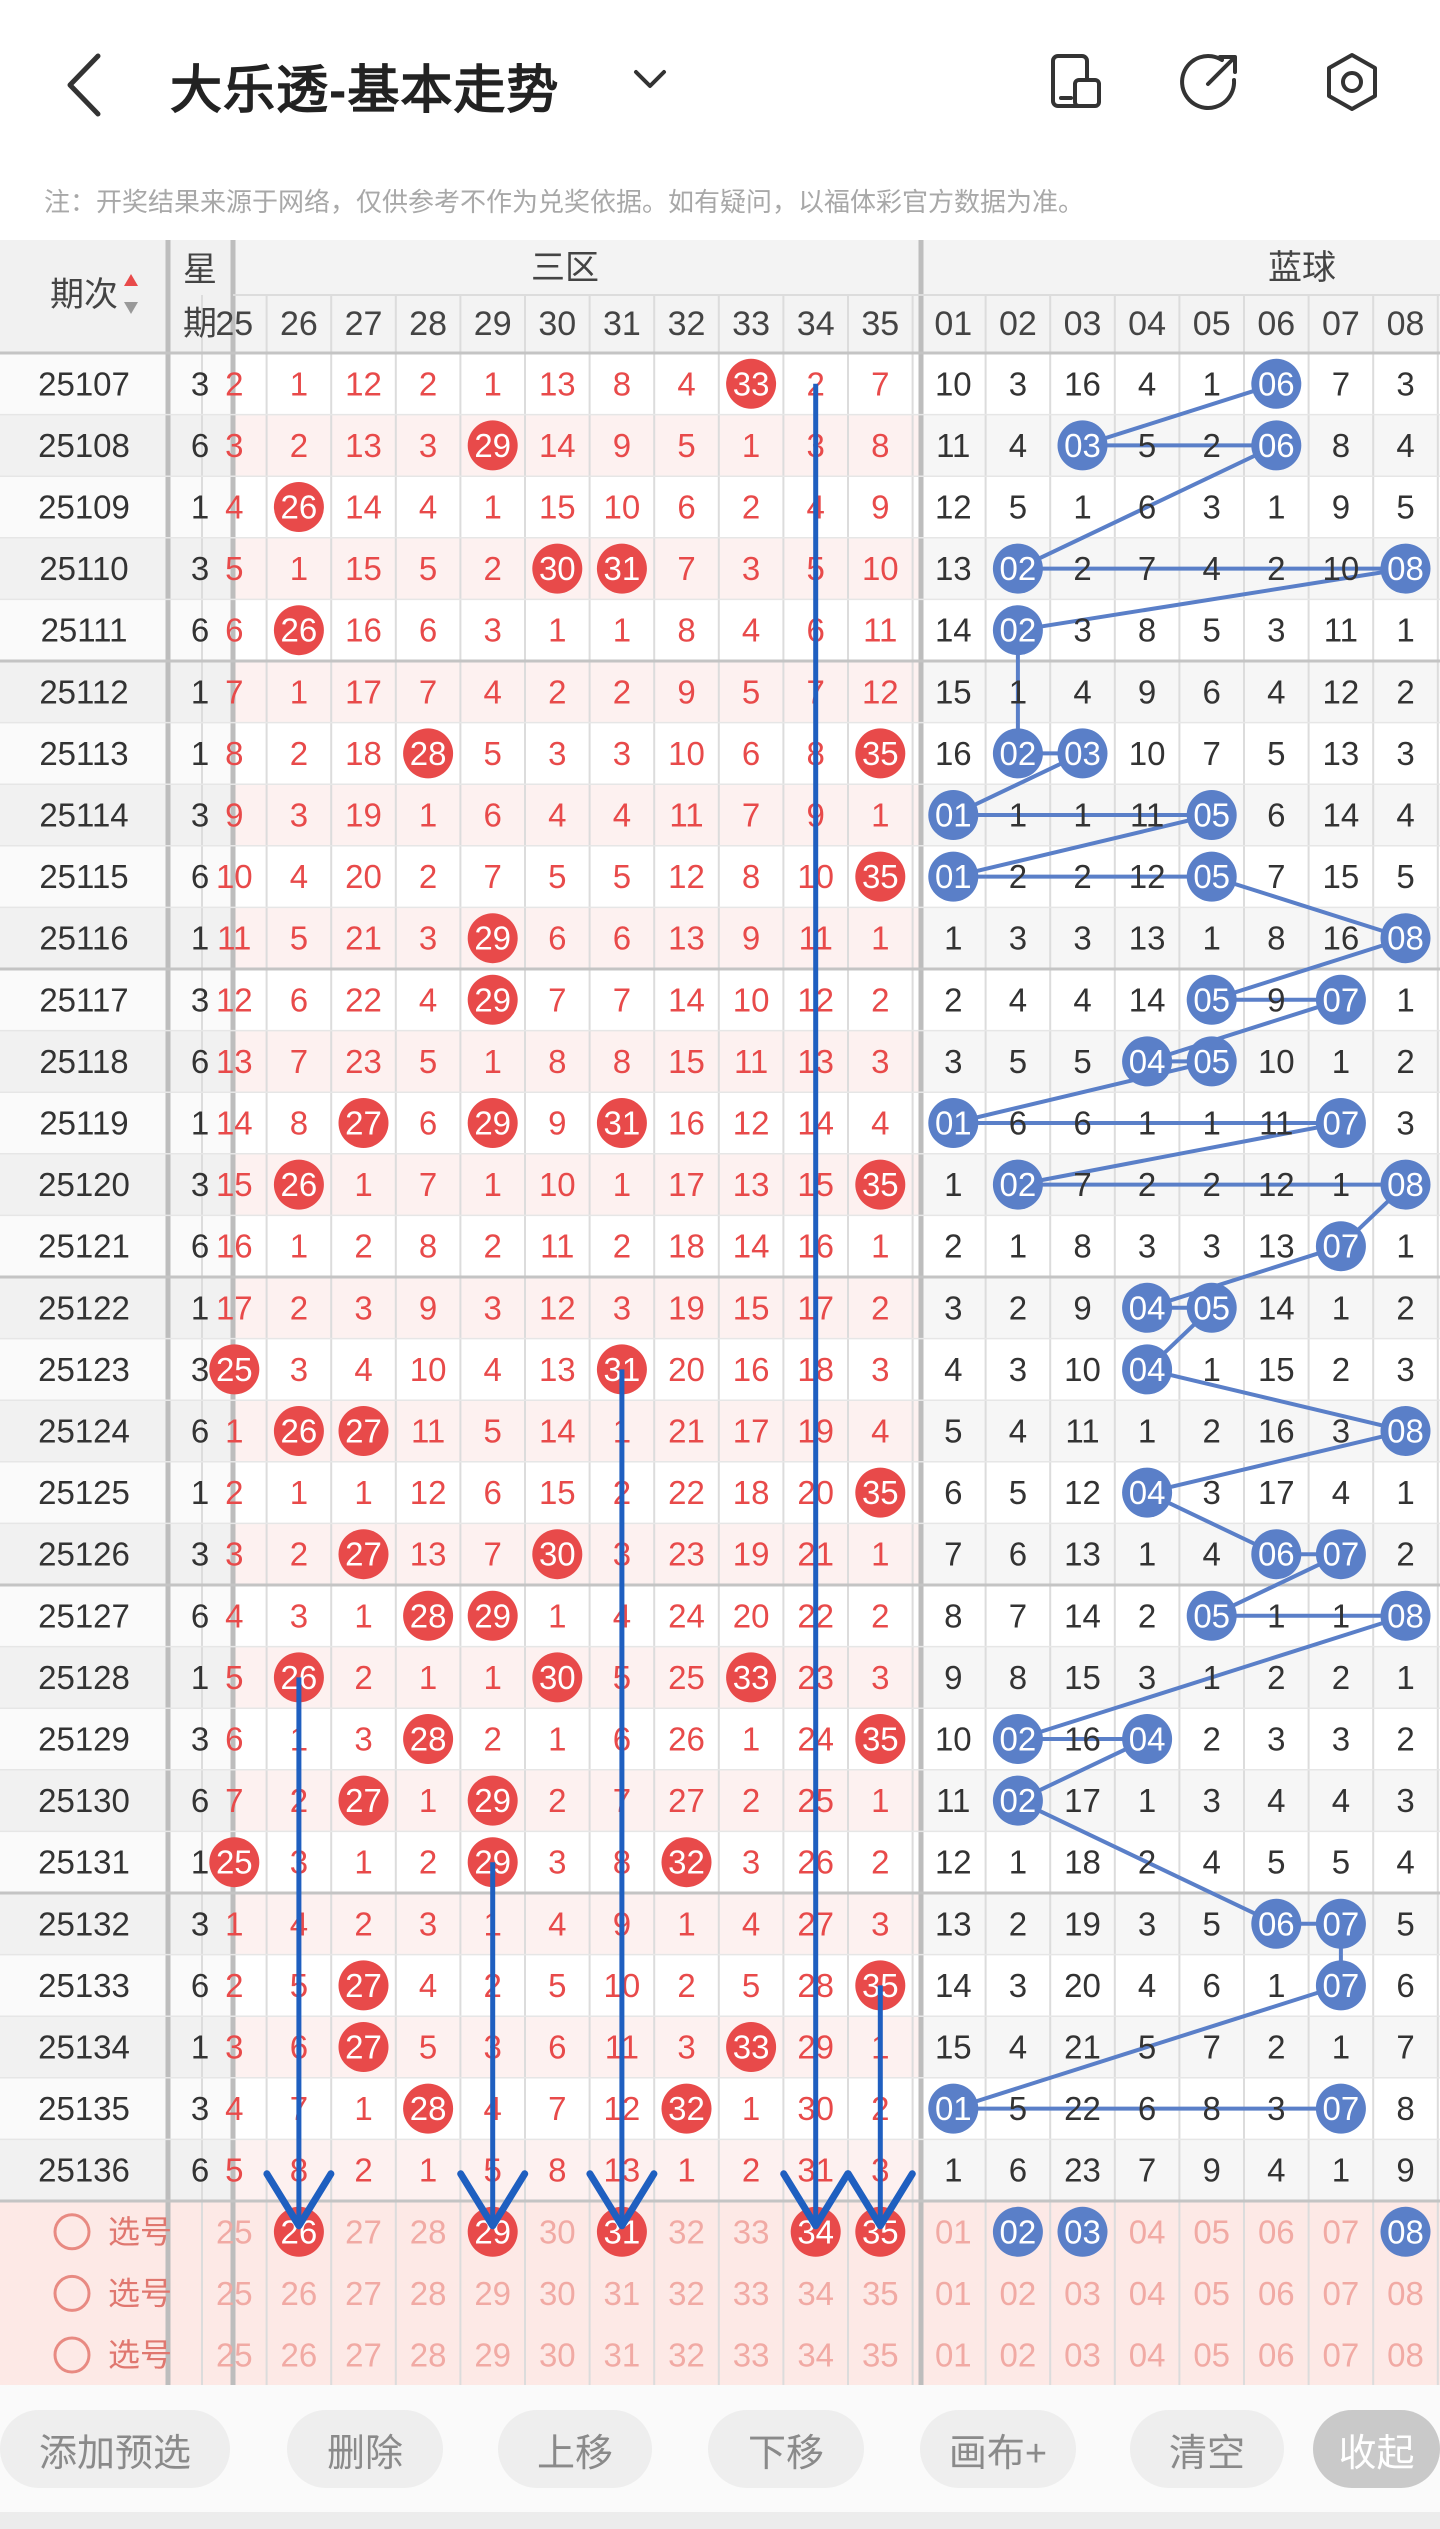  What do you see at coordinates (1207, 2449) in the screenshot?
I see `clear-button: 清空` at bounding box center [1207, 2449].